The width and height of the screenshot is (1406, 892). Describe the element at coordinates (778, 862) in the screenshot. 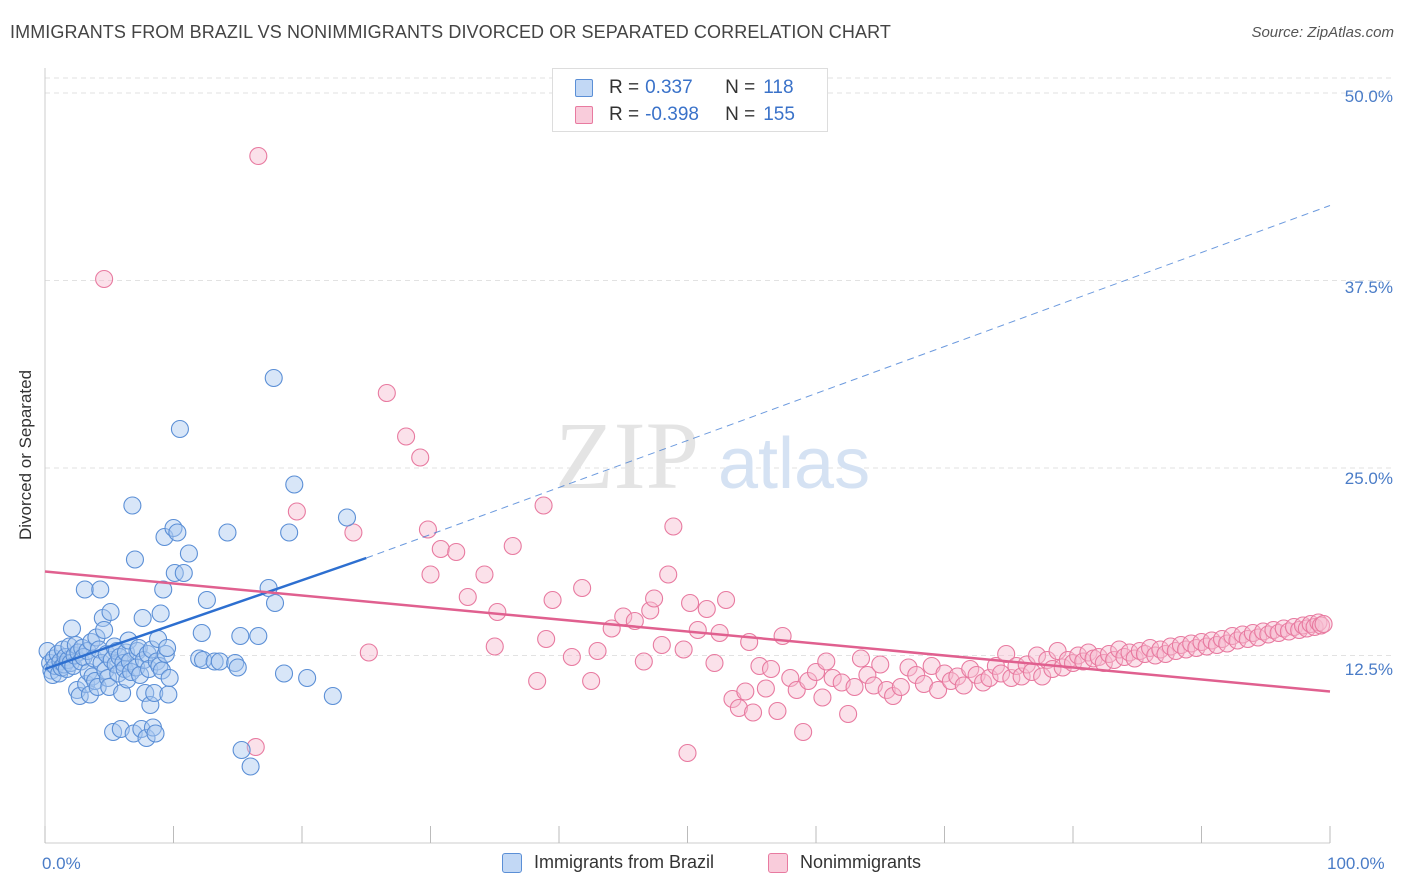

I see `nonimmigrants-legend-icon` at that location.